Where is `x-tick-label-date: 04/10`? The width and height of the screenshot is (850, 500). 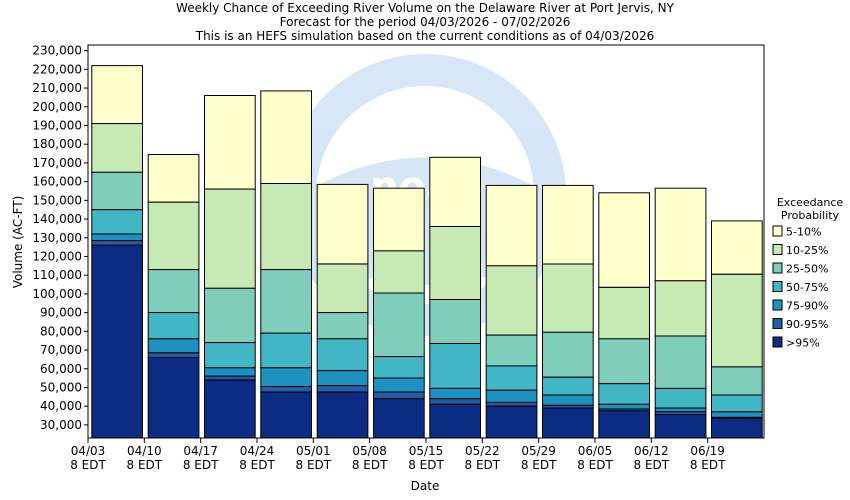 x-tick-label-date: 04/10 is located at coordinates (144, 451).